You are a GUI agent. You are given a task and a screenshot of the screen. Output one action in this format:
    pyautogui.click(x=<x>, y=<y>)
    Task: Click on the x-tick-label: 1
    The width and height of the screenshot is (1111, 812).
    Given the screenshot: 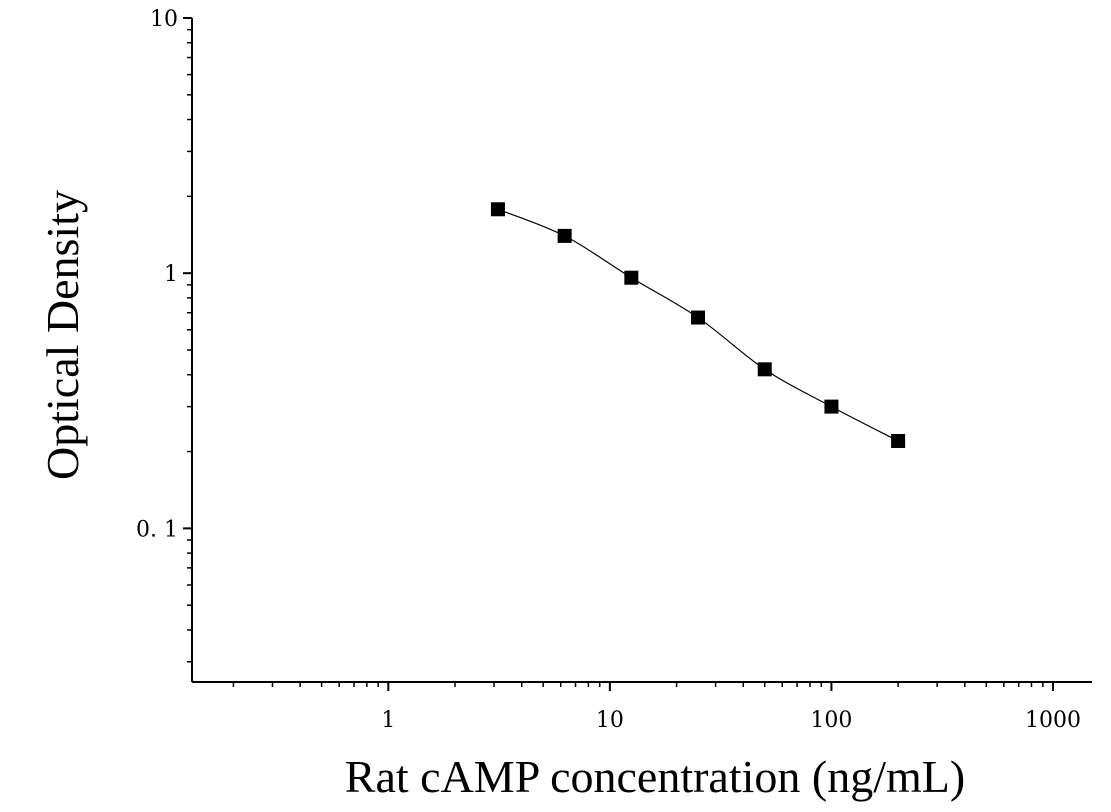 What is the action you would take?
    pyautogui.click(x=388, y=720)
    